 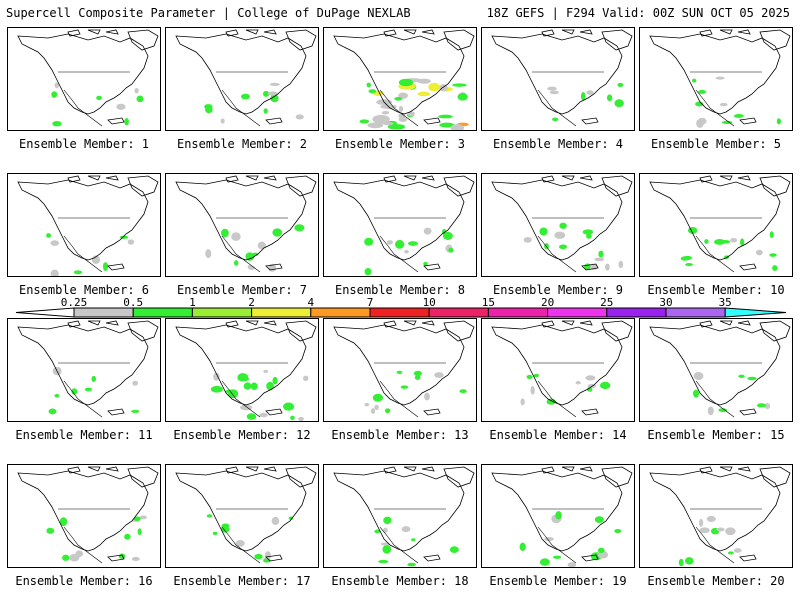 I want to click on ensemble-member-label: Ensemble Member: 19, so click(x=558, y=581).